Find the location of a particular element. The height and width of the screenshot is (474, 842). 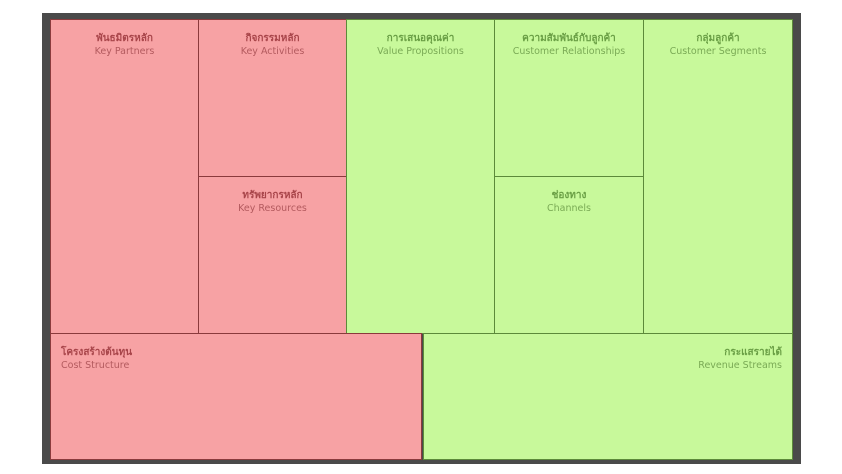

value-propositions-title-th: การเสนอคุณค่า is located at coordinates (420, 38).